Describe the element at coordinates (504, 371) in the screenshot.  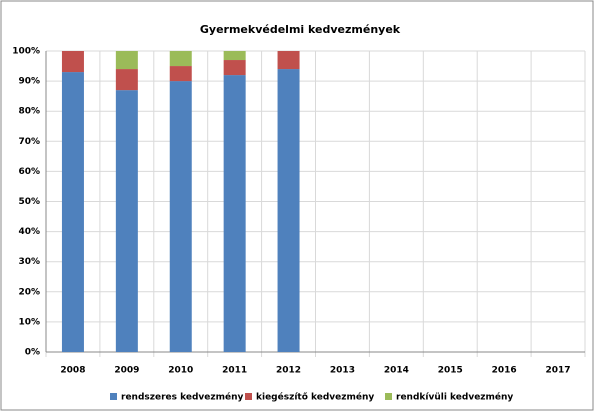
I see `x-tick-label: 2016` at that location.